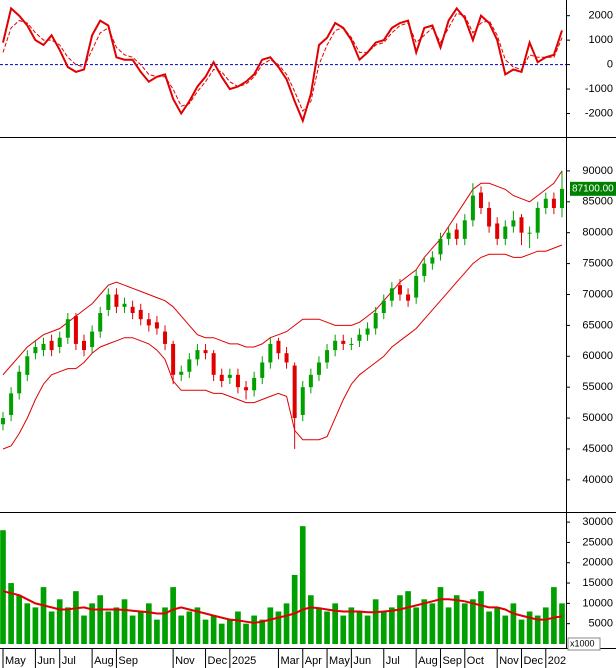  Describe the element at coordinates (597, 522) in the screenshot. I see `y-tick-label: 30000` at that location.